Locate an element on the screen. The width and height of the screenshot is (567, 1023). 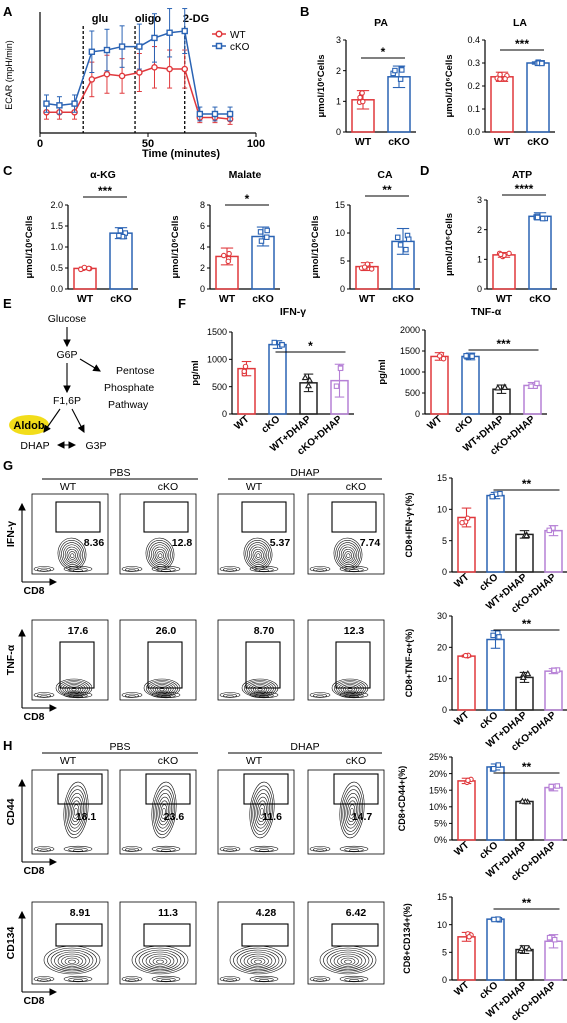
bar-wt is located at coordinates (466, 810).